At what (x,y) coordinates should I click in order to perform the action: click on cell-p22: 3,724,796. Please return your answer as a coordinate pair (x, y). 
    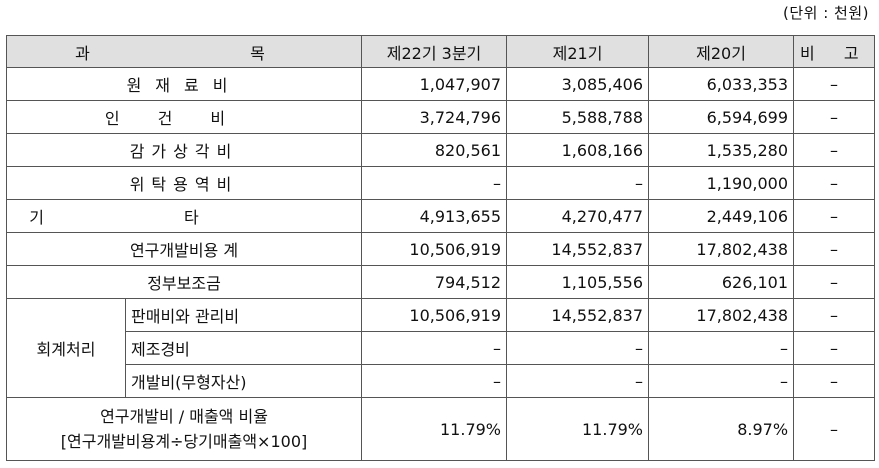
    Looking at the image, I should click on (434, 117).